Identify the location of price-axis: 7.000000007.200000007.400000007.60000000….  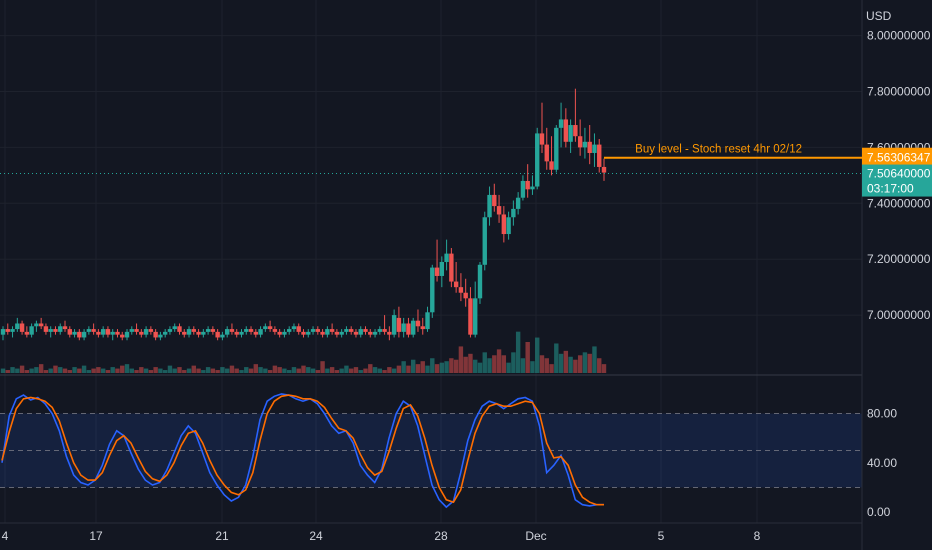
(899, 176).